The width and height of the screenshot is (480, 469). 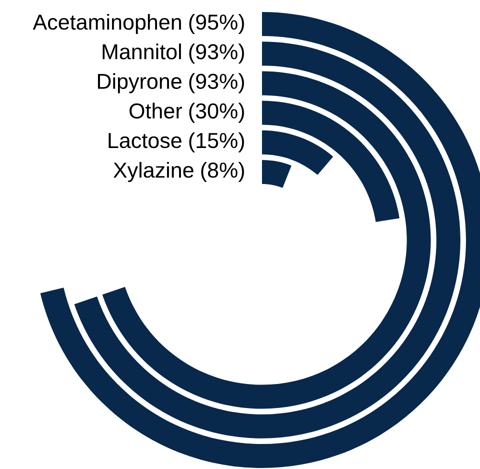 I want to click on category-label: Dipyrone, so click(x=140, y=83).